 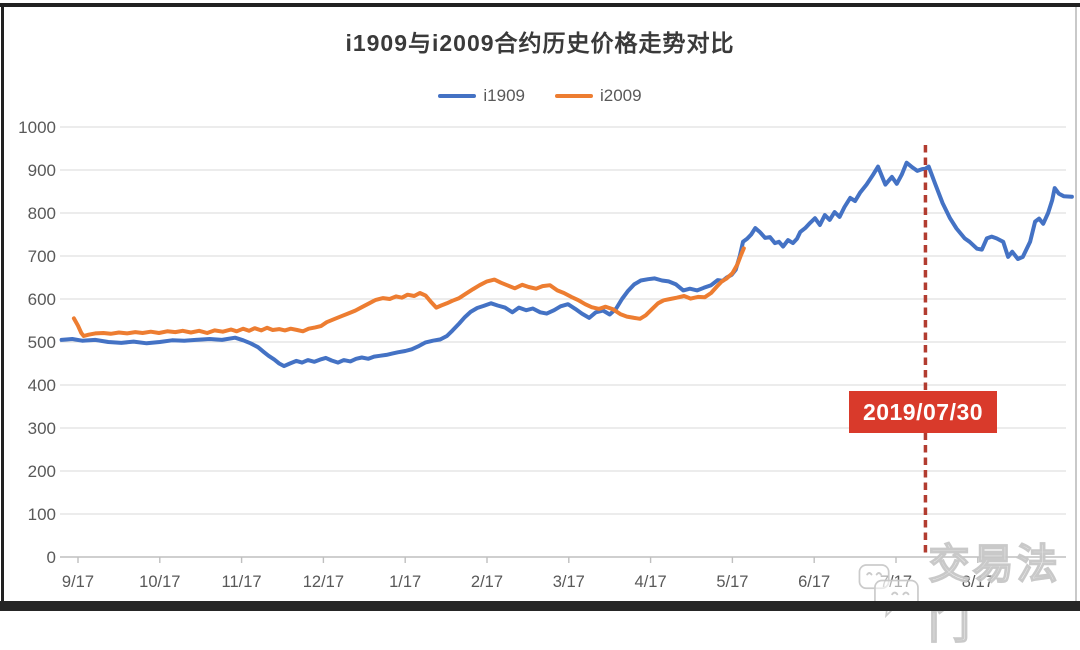 What do you see at coordinates (540, 606) in the screenshot?
I see `bottom-dark-bar` at bounding box center [540, 606].